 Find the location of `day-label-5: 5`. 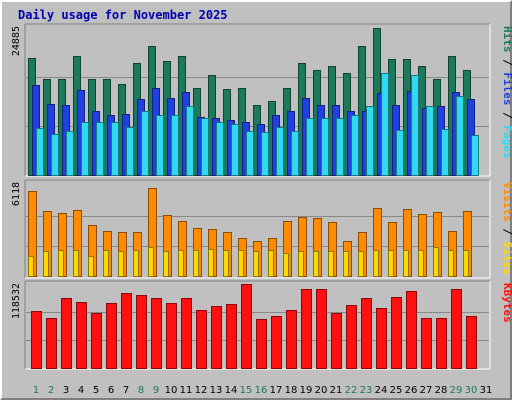

day-label-5: 5 is located at coordinates (96, 390).